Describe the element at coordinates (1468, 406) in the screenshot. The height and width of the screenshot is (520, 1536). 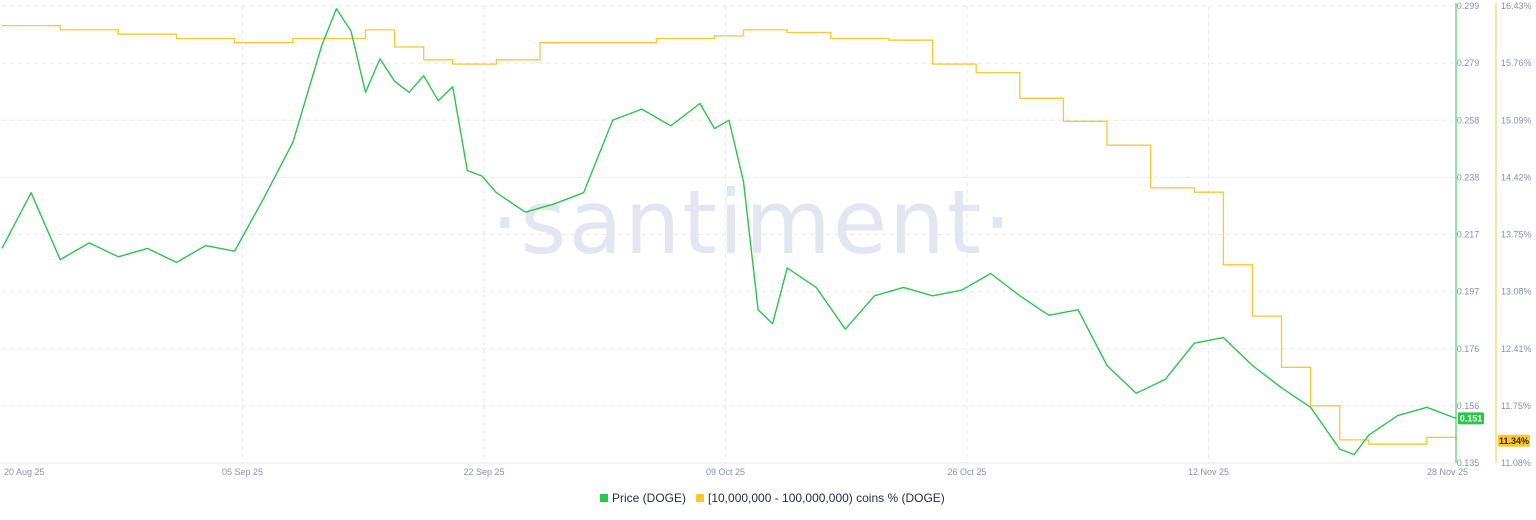
I see `y-left-tick-label: 0.156` at that location.